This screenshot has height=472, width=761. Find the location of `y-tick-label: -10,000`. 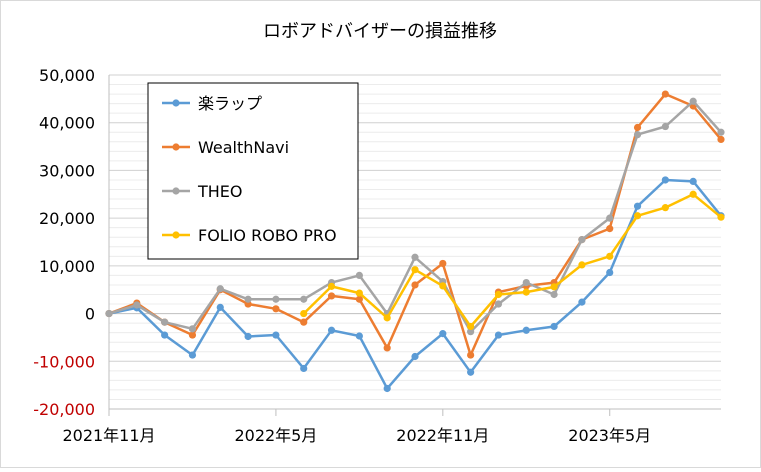

y-tick-label: -10,000 is located at coordinates (64, 361).